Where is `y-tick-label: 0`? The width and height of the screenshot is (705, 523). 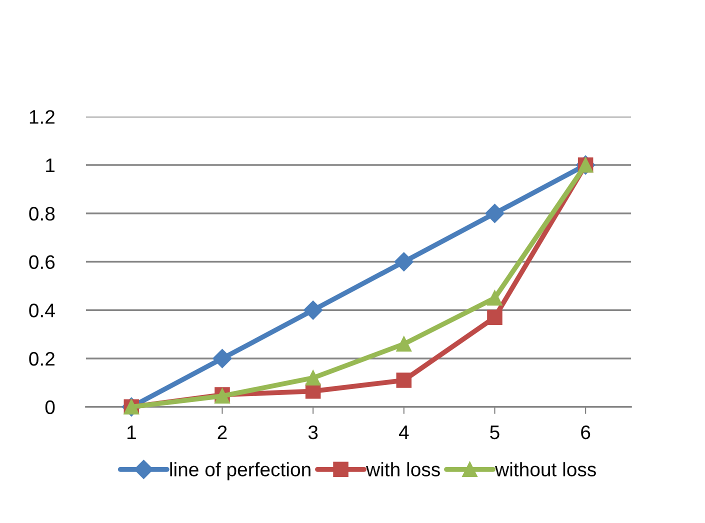
y-tick-label: 0 is located at coordinates (50, 407).